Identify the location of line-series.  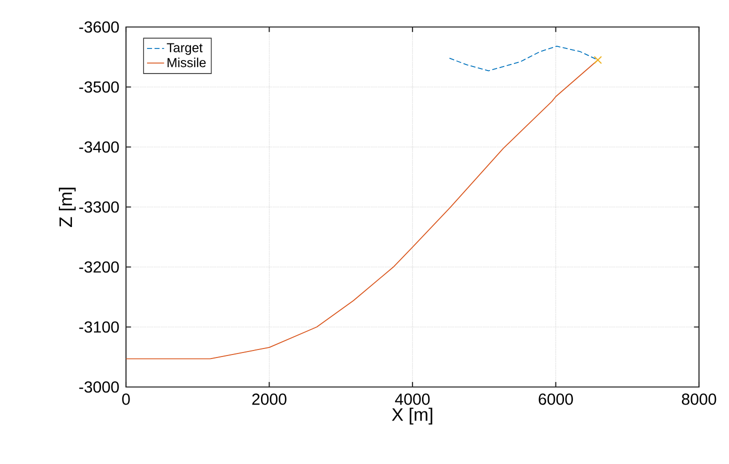
(523, 59).